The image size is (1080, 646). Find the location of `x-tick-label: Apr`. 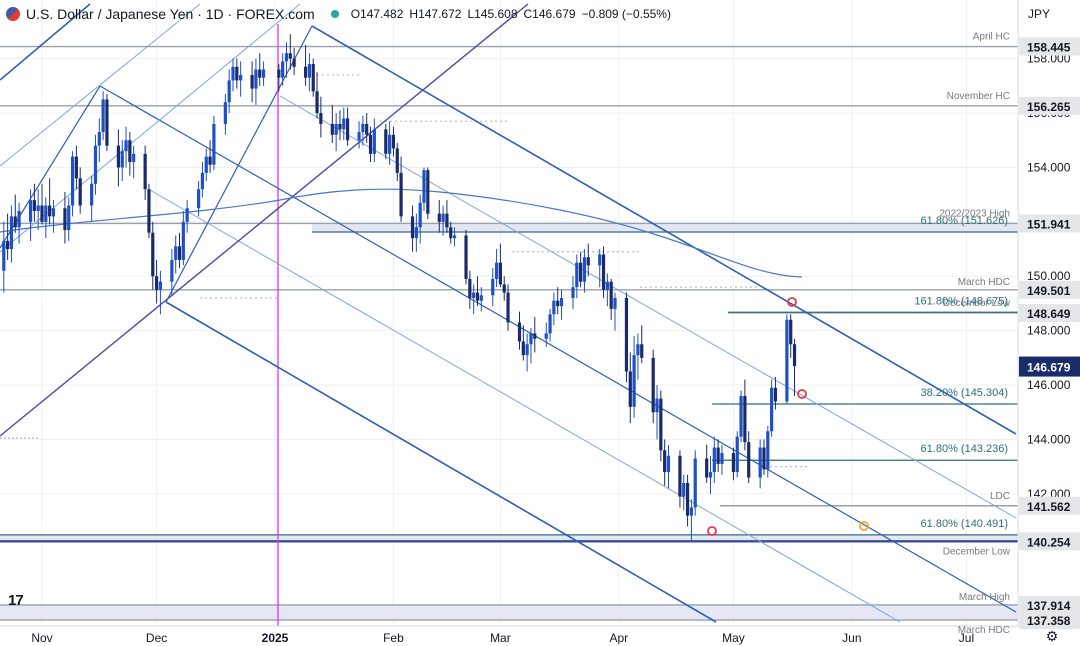

x-tick-label: Apr is located at coordinates (618, 638).